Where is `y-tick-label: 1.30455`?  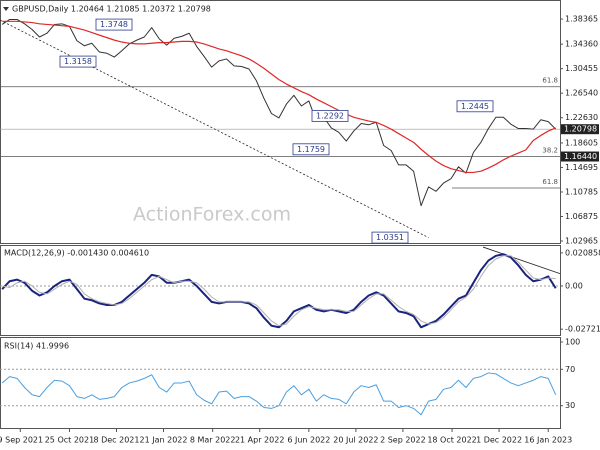 y-tick-label: 1.30455 is located at coordinates (581, 68).